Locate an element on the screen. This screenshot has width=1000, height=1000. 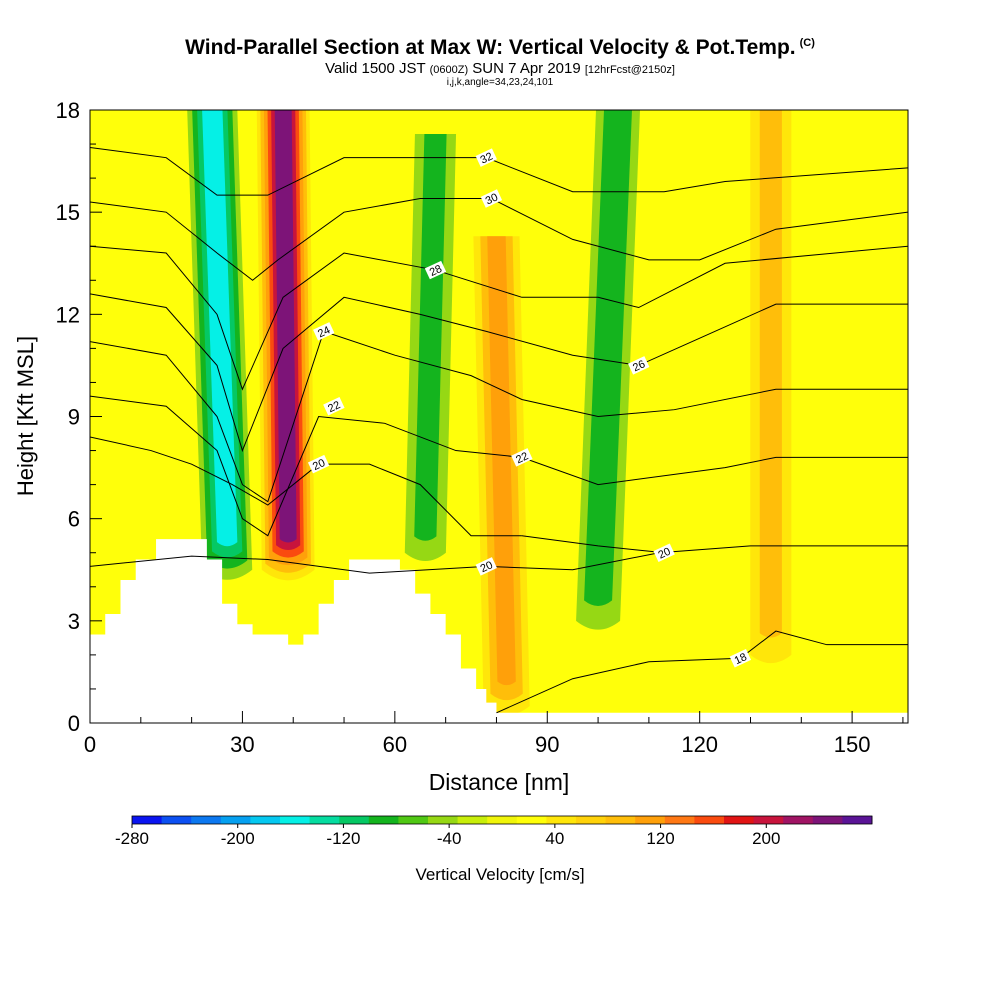
x-tick-label: 120 is located at coordinates (699, 744).